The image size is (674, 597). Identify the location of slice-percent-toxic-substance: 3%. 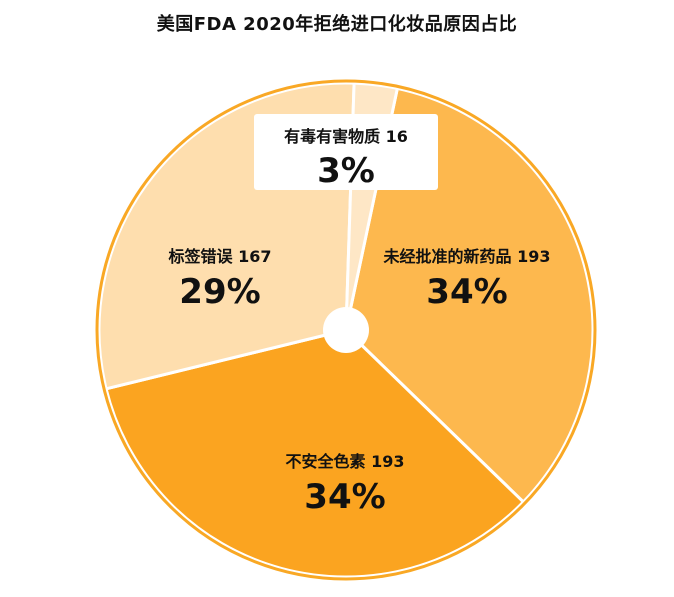
(346, 171).